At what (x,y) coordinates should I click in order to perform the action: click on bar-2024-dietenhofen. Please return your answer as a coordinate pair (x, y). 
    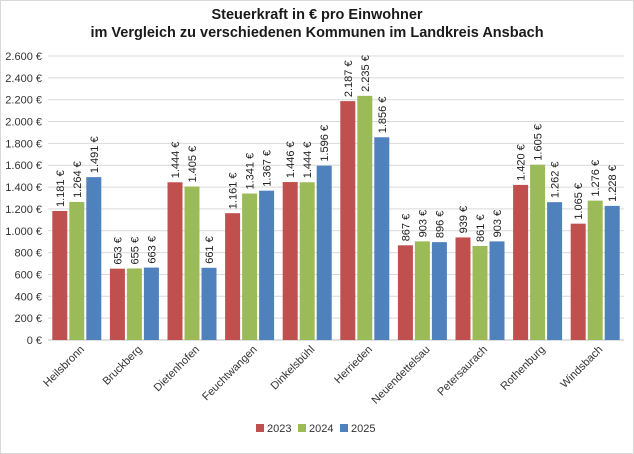
    Looking at the image, I should click on (192, 263).